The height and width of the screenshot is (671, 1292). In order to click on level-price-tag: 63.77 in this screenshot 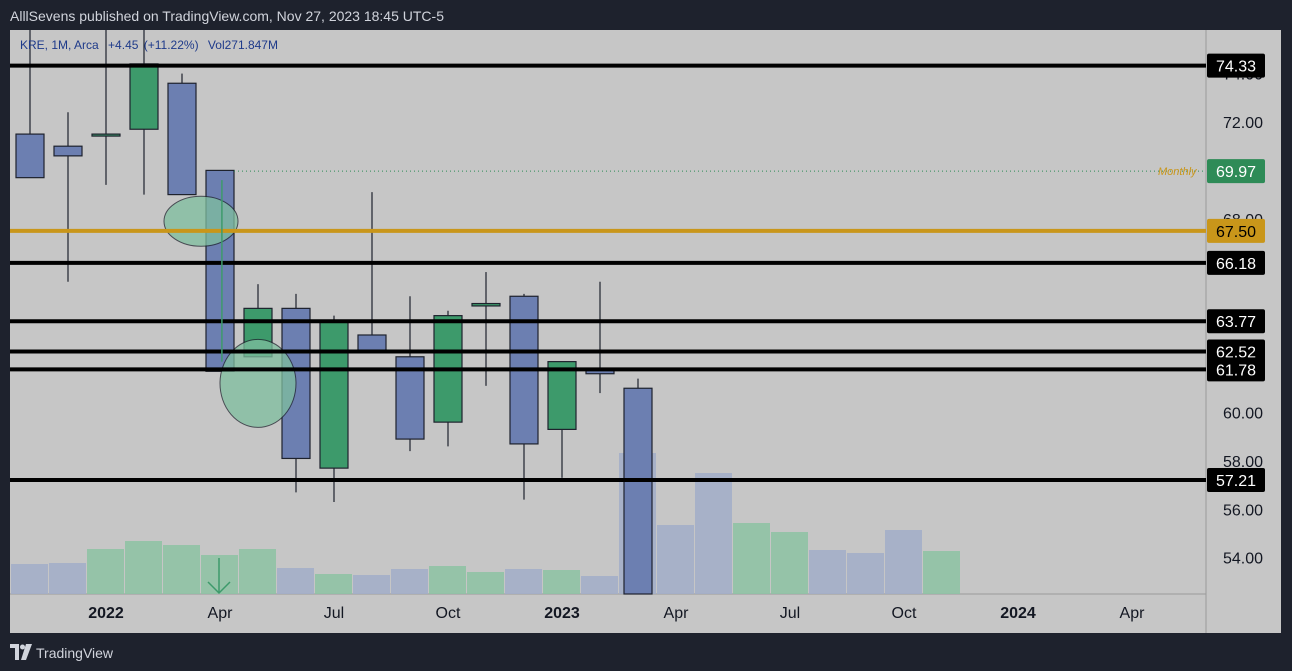, I will do `click(1236, 322)`.